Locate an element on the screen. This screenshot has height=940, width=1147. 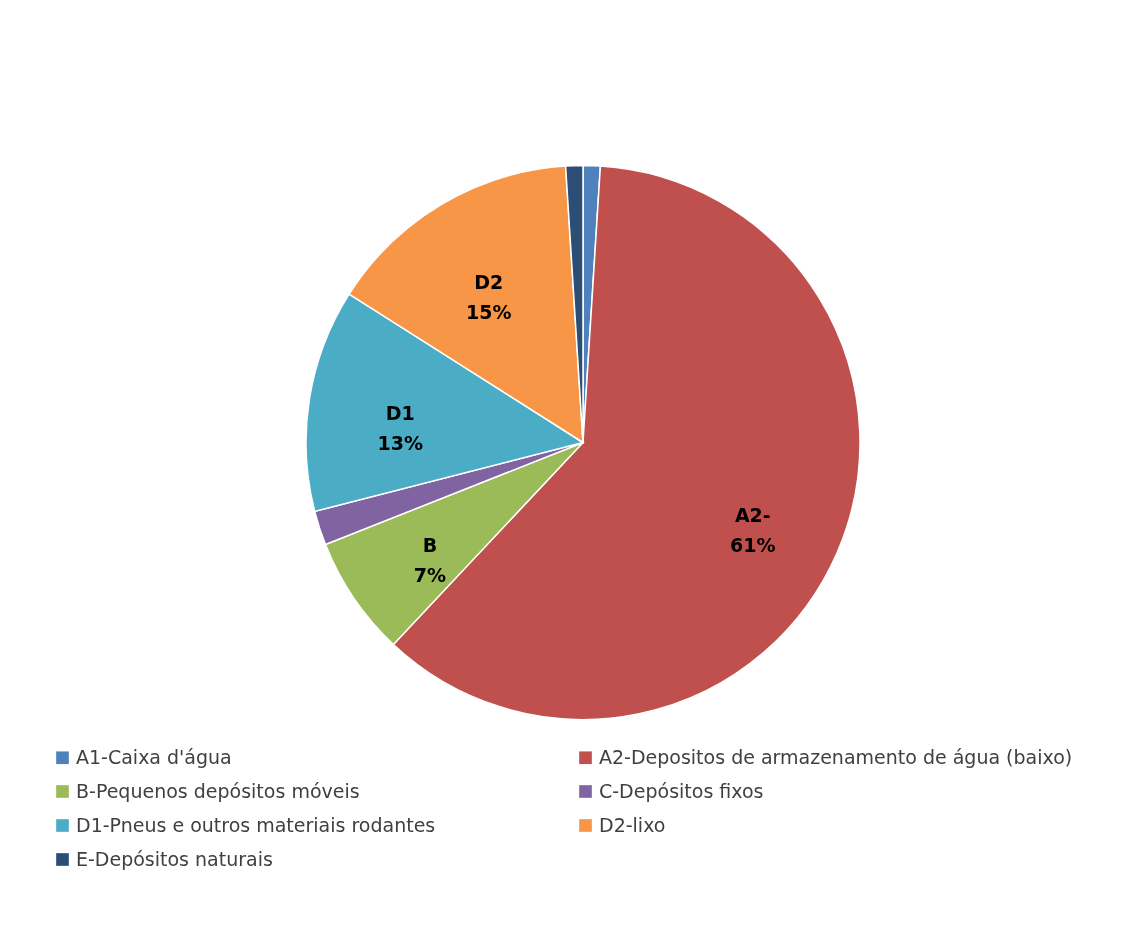
data-label: D1 13% is located at coordinates (400, 427).